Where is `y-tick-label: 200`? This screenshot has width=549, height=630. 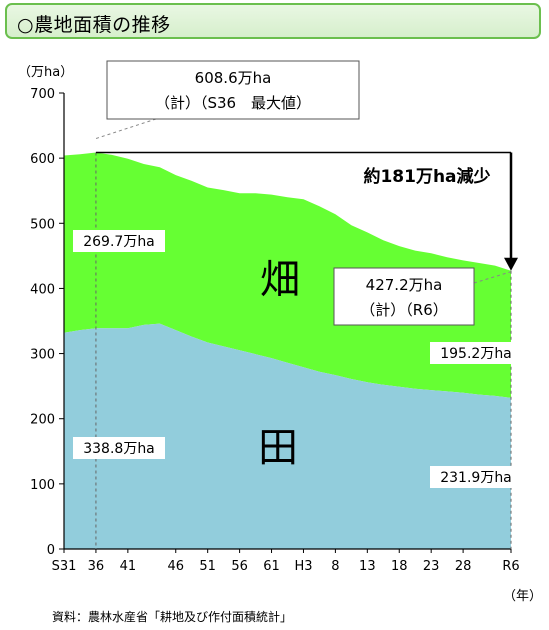
y-tick-label: 200 is located at coordinates (42, 420).